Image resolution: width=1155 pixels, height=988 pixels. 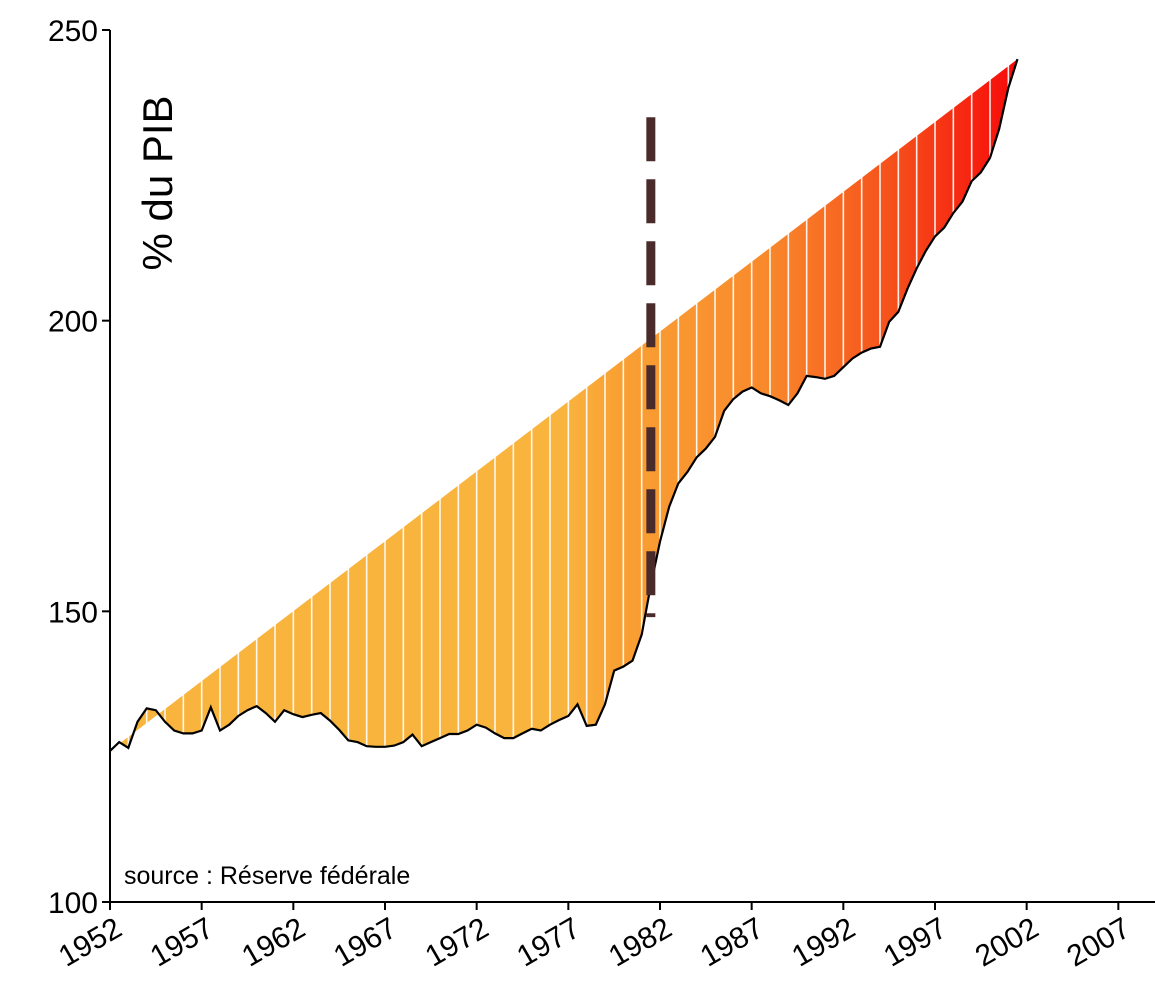 I want to click on x-tick-label: 1982, so click(x=640, y=942).